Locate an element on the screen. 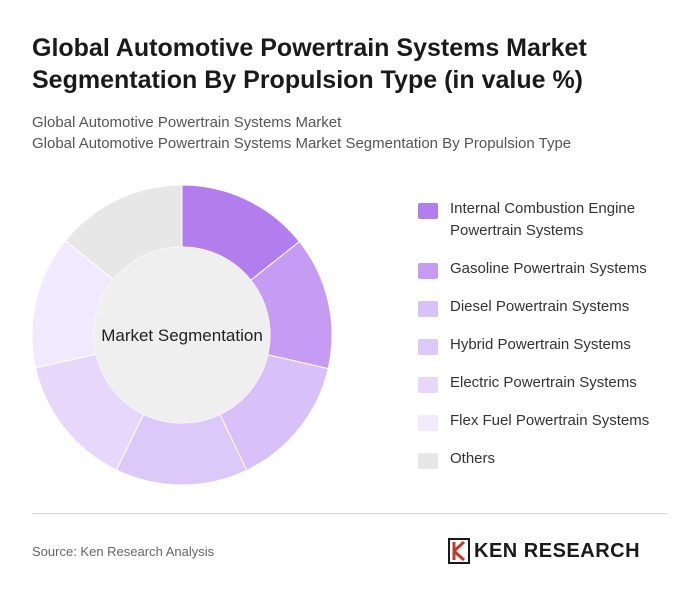 The image size is (700, 599). legend-label: Others is located at coordinates (473, 458).